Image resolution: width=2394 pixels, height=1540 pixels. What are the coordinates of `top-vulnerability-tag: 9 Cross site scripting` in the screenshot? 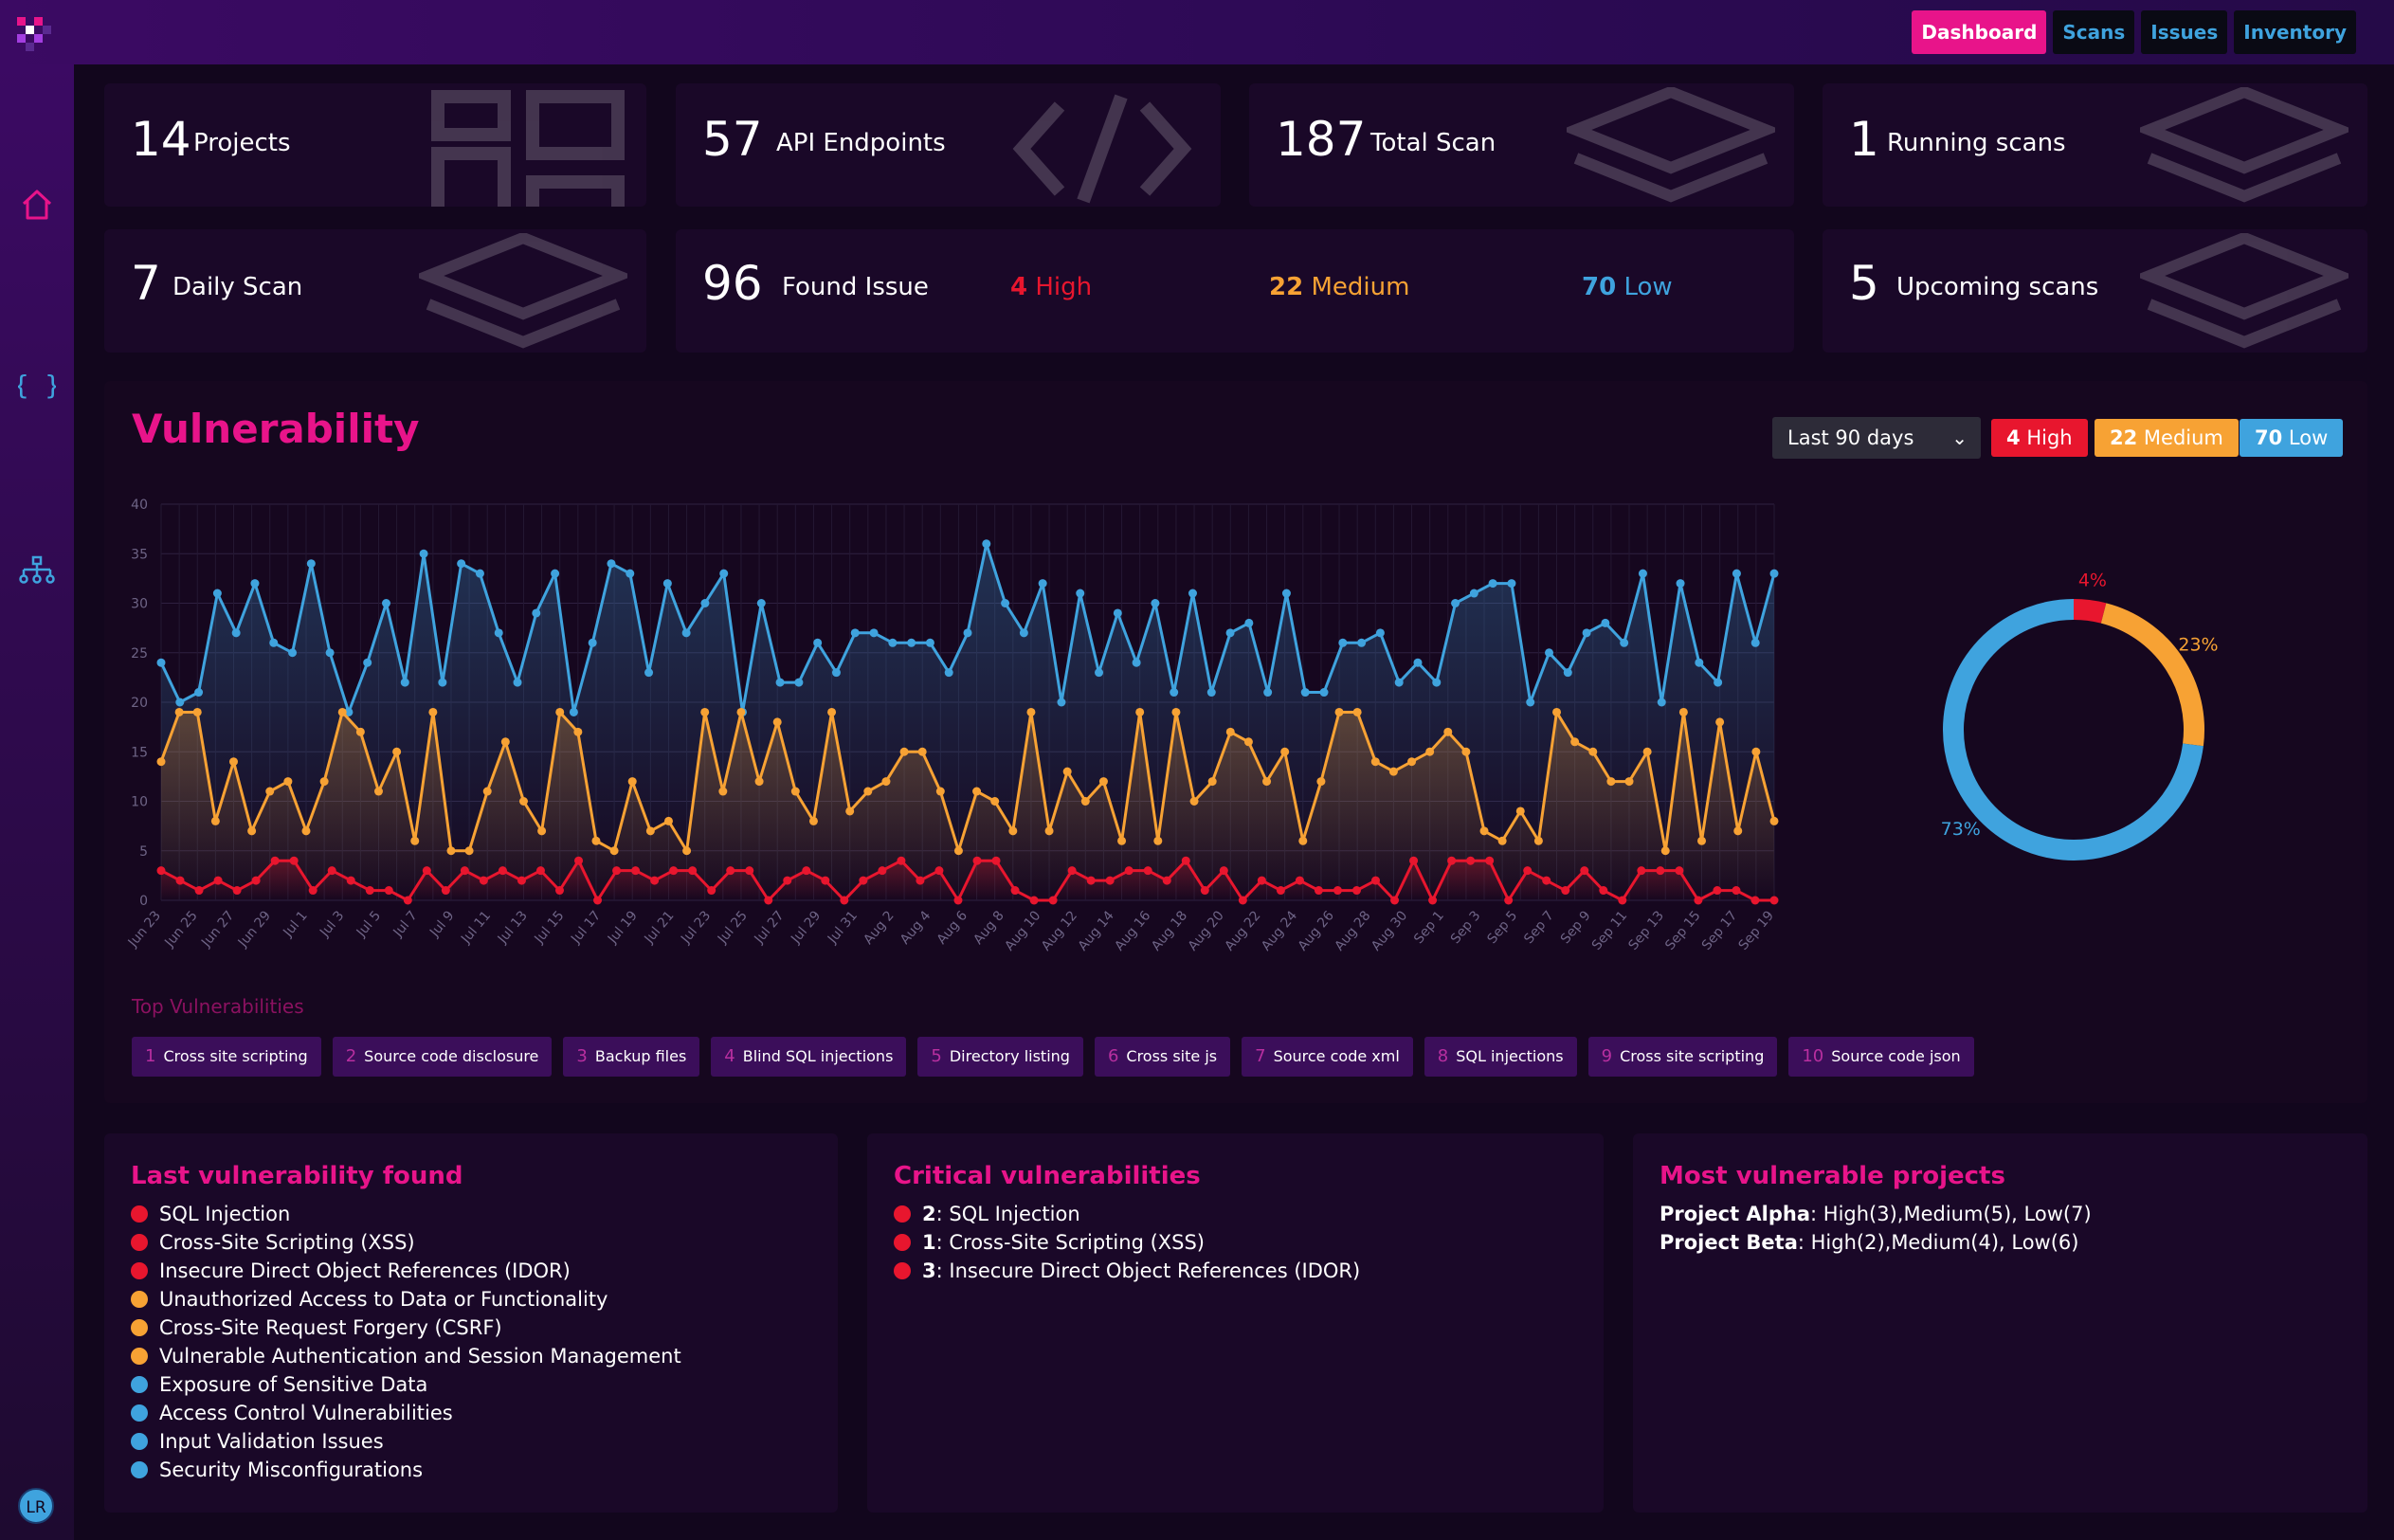 It's located at (1683, 1057).